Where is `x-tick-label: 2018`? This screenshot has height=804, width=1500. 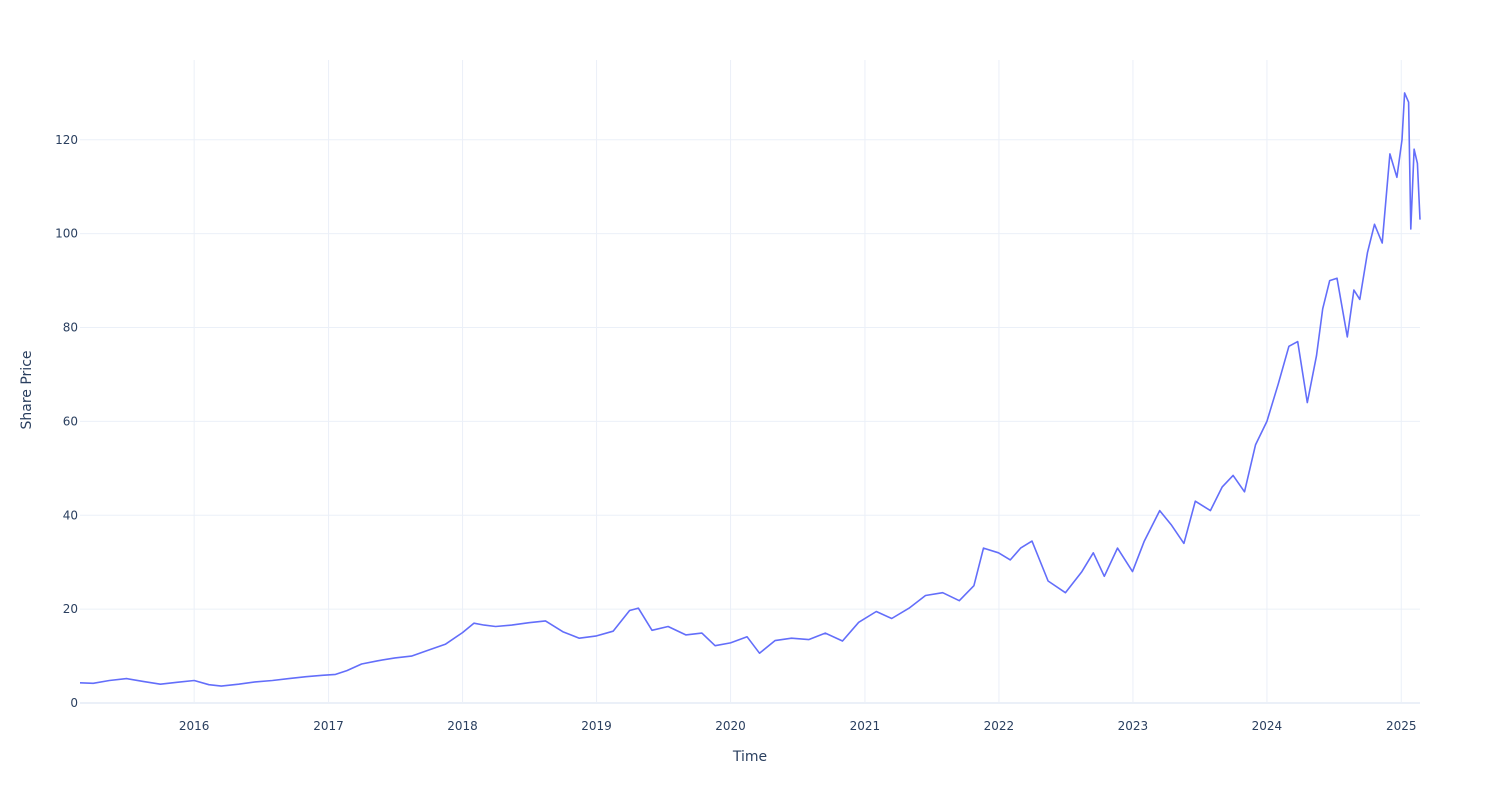
x-tick-label: 2018 is located at coordinates (462, 726).